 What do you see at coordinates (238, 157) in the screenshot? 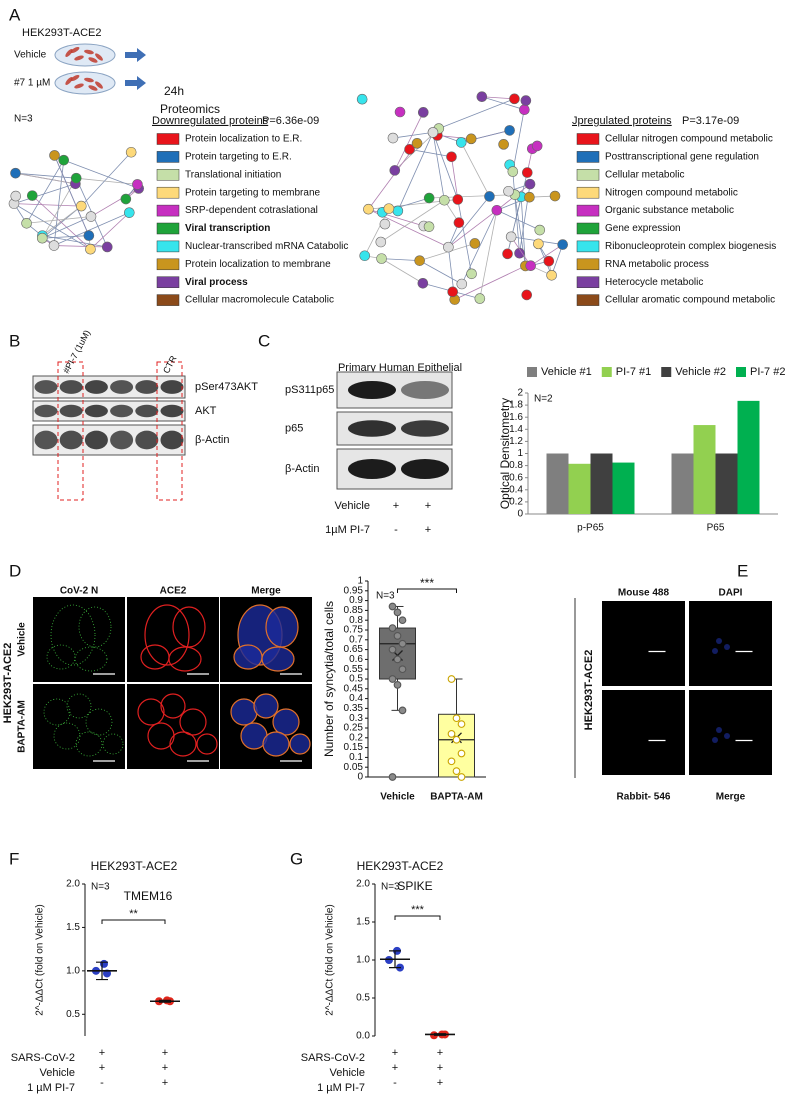
I see `legend-label: Protein targeting to E.R.` at bounding box center [238, 157].